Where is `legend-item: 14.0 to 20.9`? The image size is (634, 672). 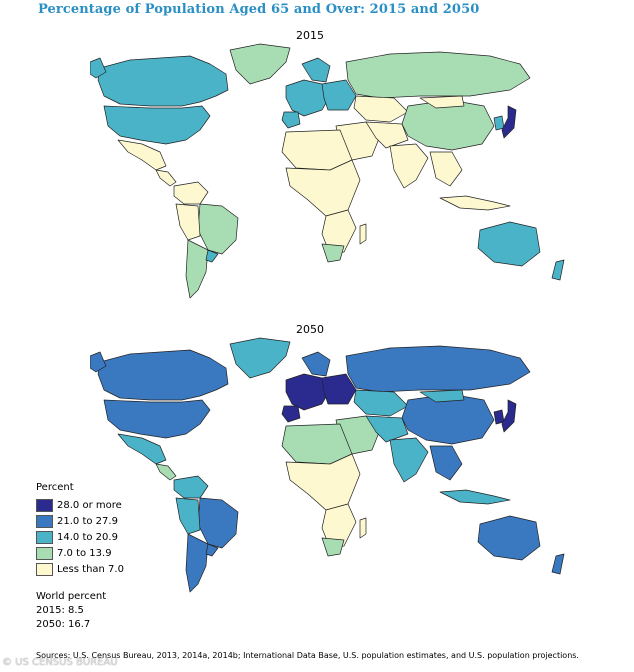 legend-item: 14.0 to 20.9 is located at coordinates (96, 537).